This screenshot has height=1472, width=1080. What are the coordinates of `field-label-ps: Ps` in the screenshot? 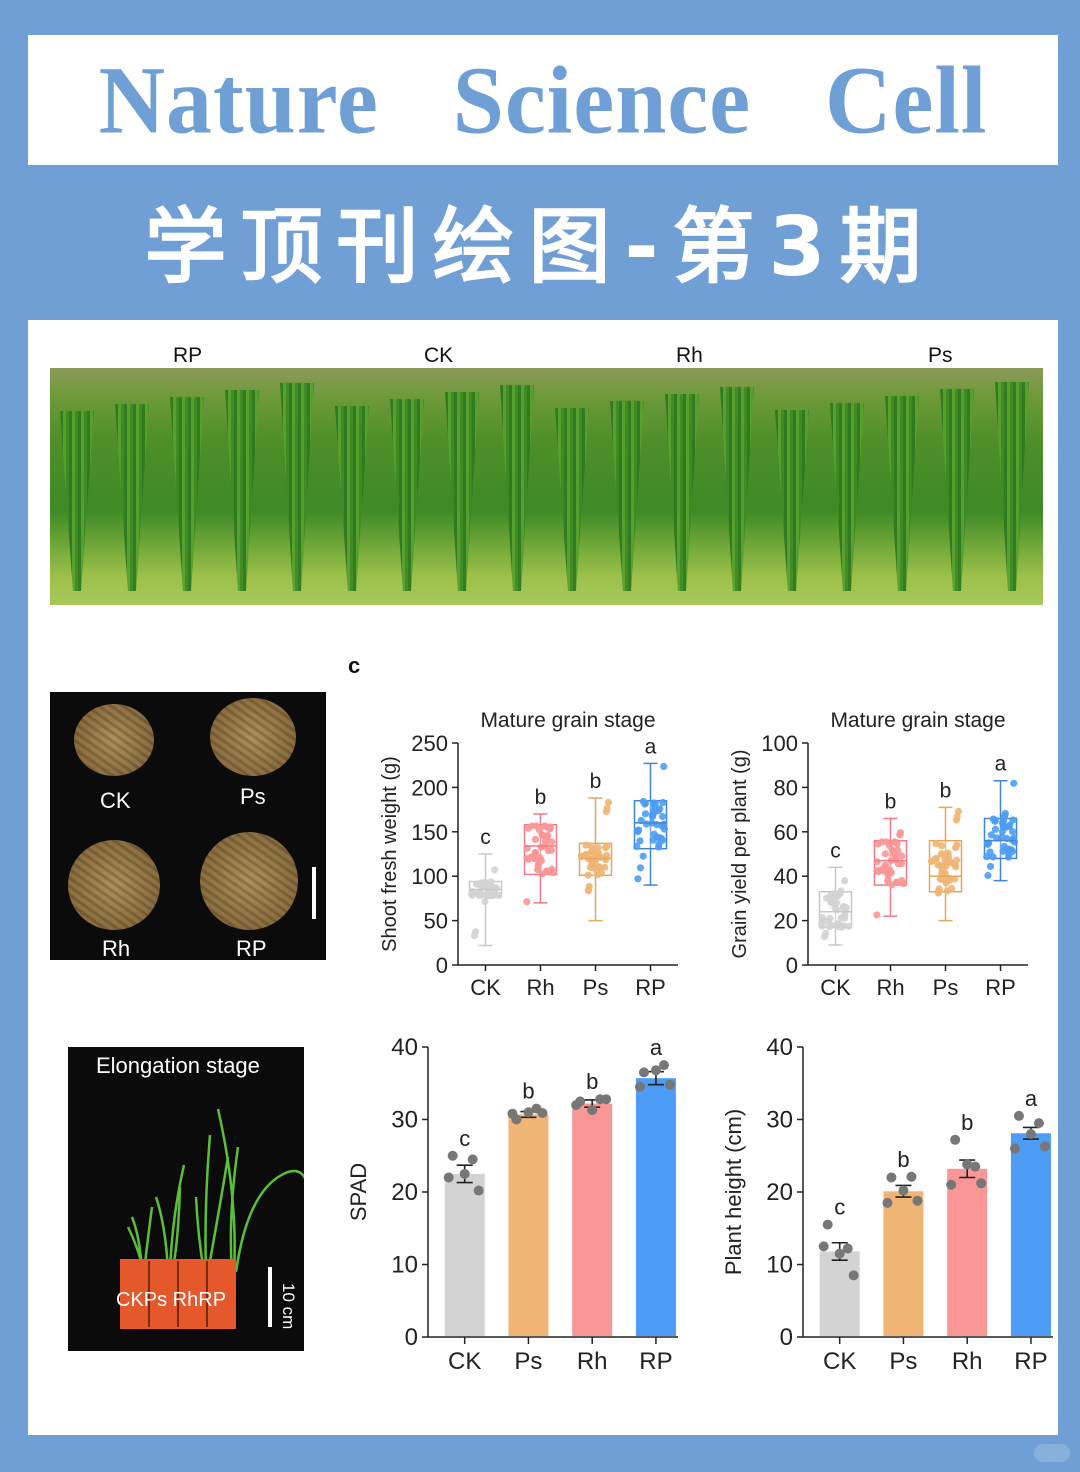 It's located at (940, 355).